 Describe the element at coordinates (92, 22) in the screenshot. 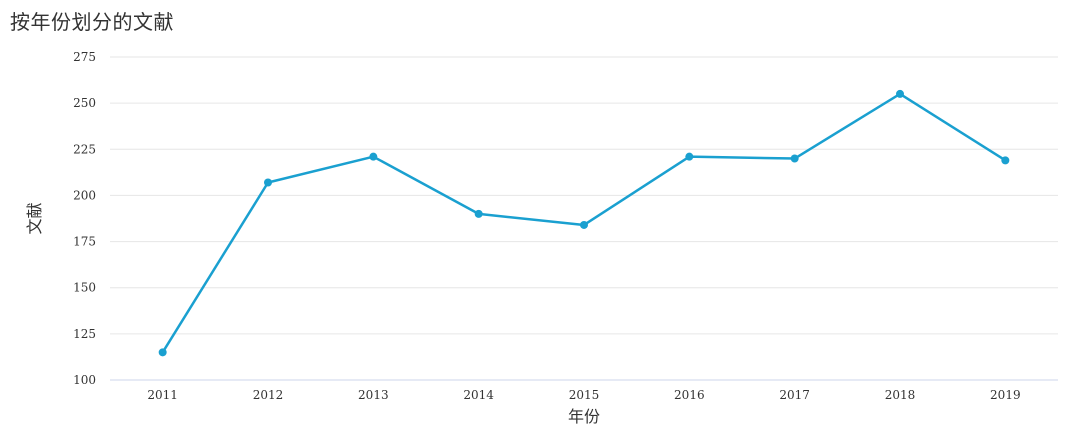

I see `chart-title: 按年份划分的文献` at that location.